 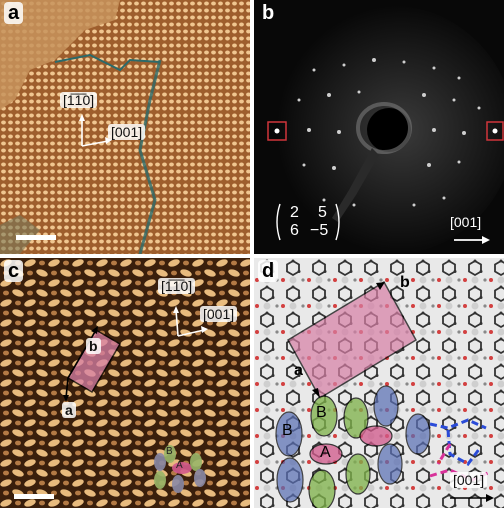 What do you see at coordinates (321, 412) in the screenshot?
I see `molecule-label-b-d1: B` at bounding box center [321, 412].